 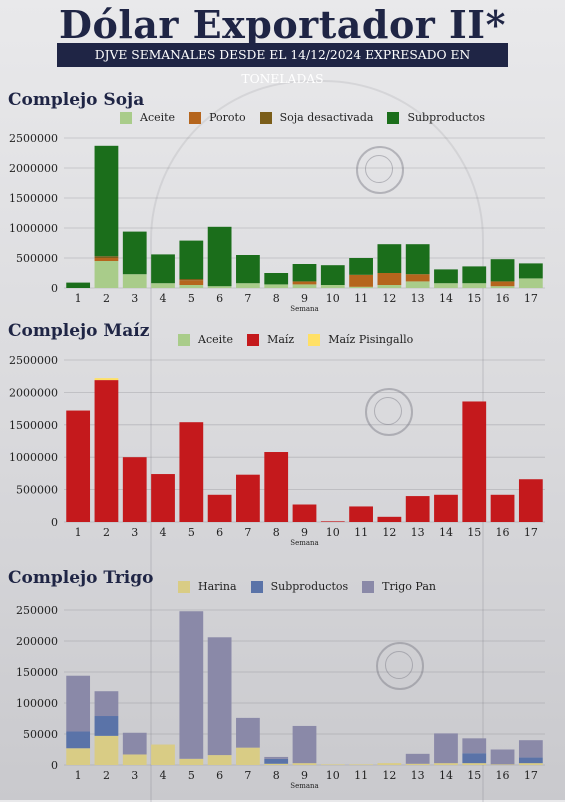 I want to click on legend-label: Maíz Pisingallo, so click(x=371, y=339).